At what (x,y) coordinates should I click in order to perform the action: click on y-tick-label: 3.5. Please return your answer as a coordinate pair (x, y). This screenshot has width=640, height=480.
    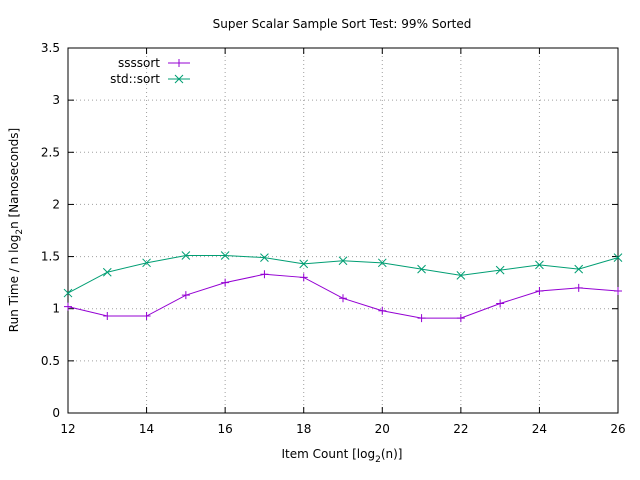
    Looking at the image, I should click on (50, 48).